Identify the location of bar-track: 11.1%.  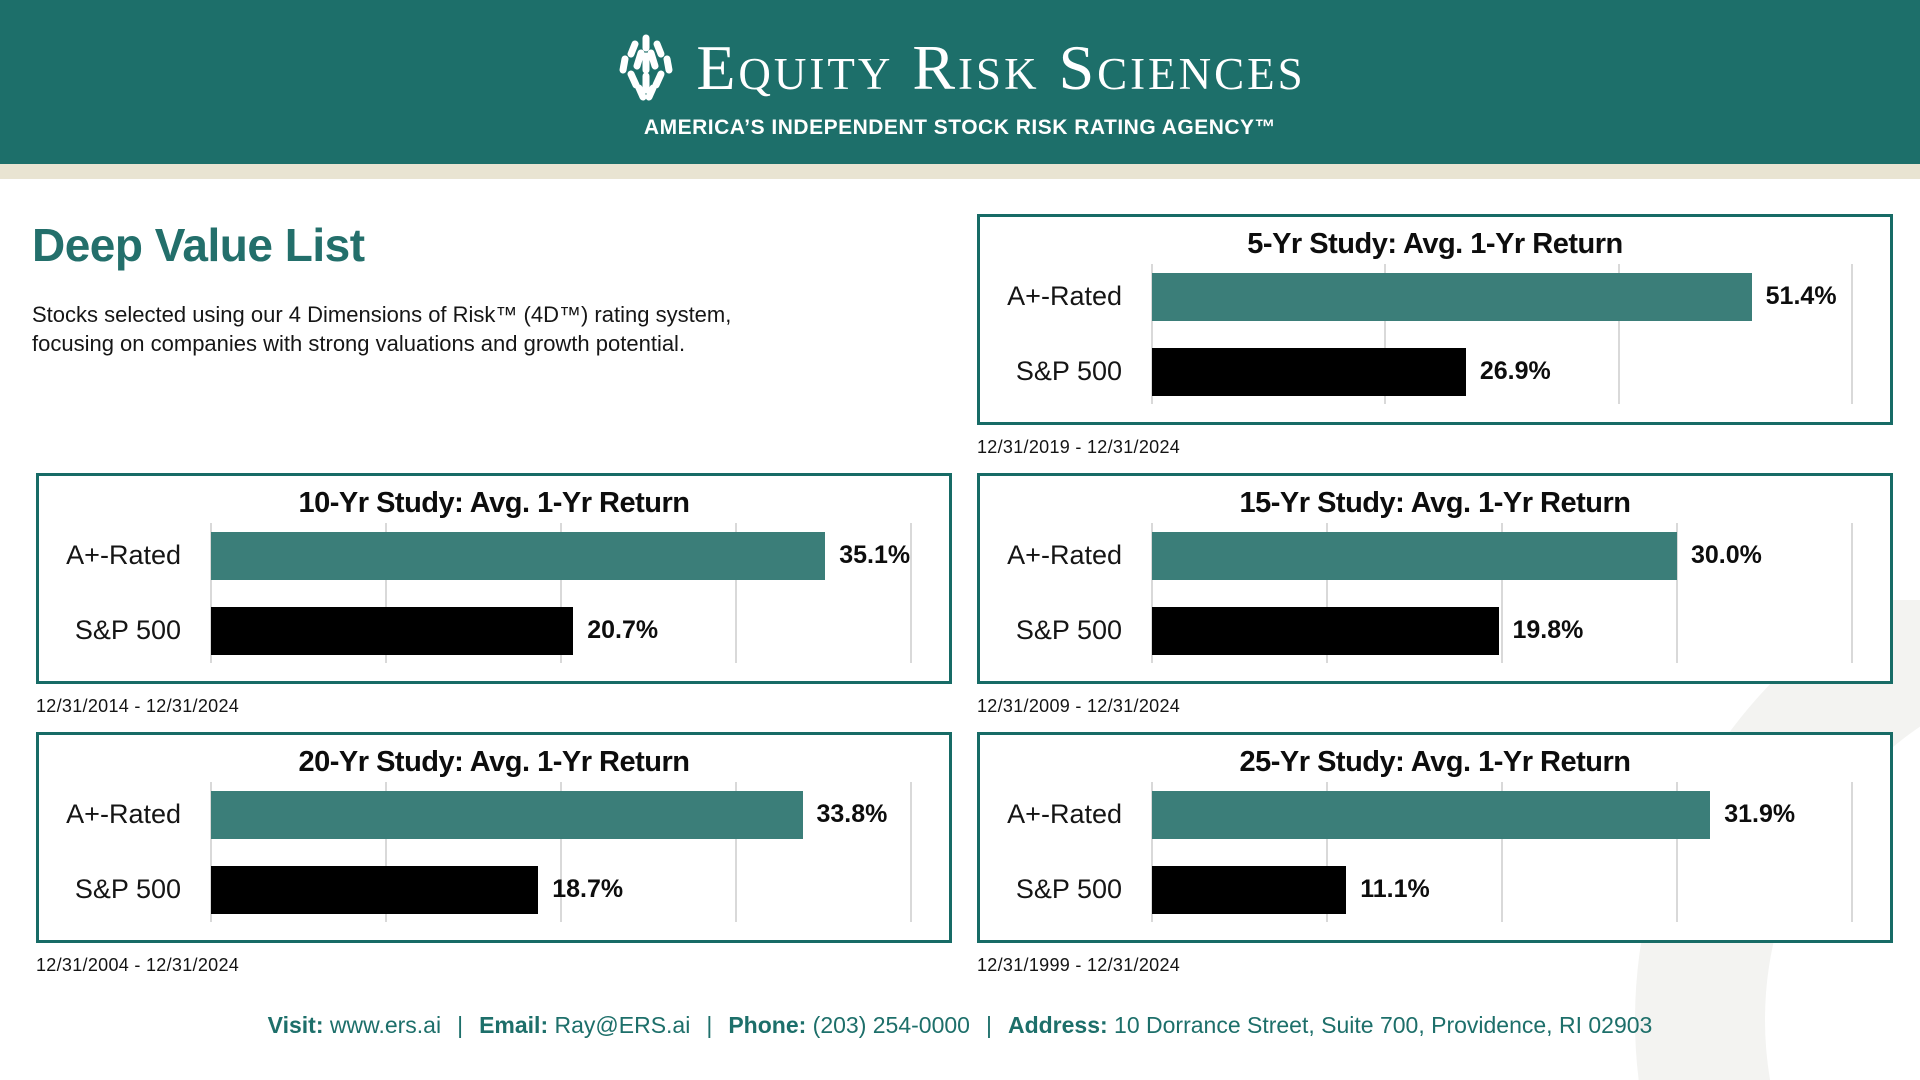
(1502, 889).